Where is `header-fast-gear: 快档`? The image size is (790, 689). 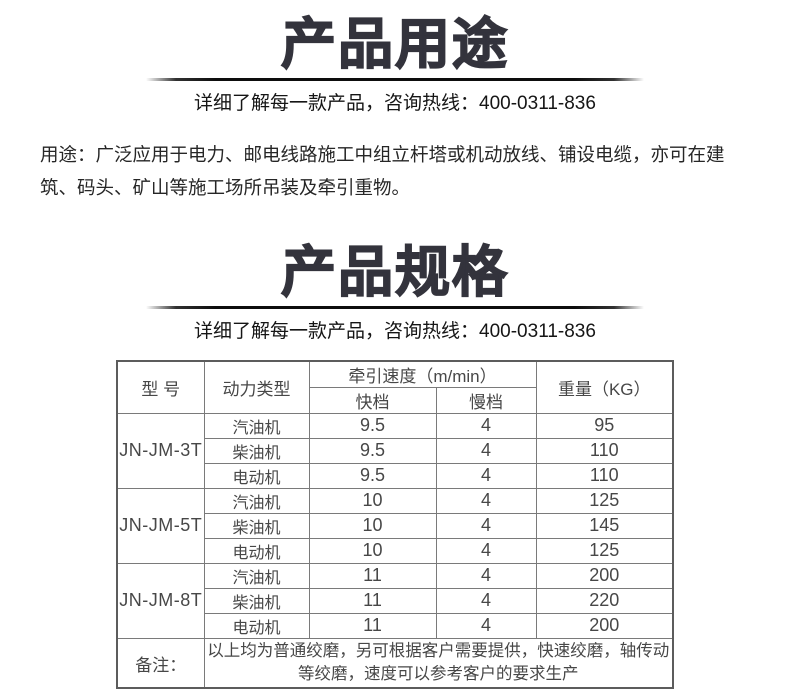
header-fast-gear: 快档 is located at coordinates (372, 400).